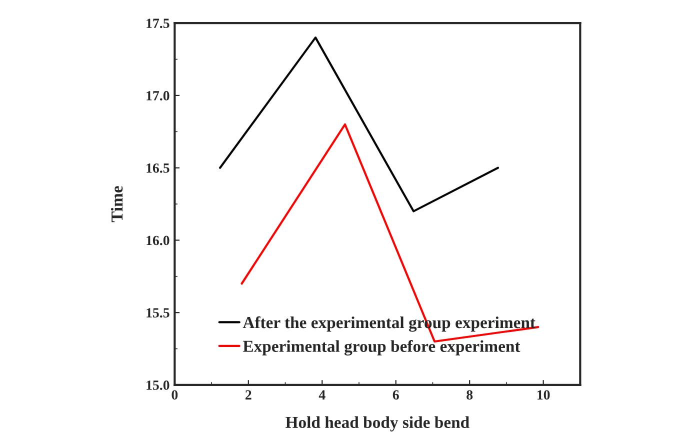  What do you see at coordinates (158, 241) in the screenshot?
I see `y-tick-label: 16.0` at bounding box center [158, 241].